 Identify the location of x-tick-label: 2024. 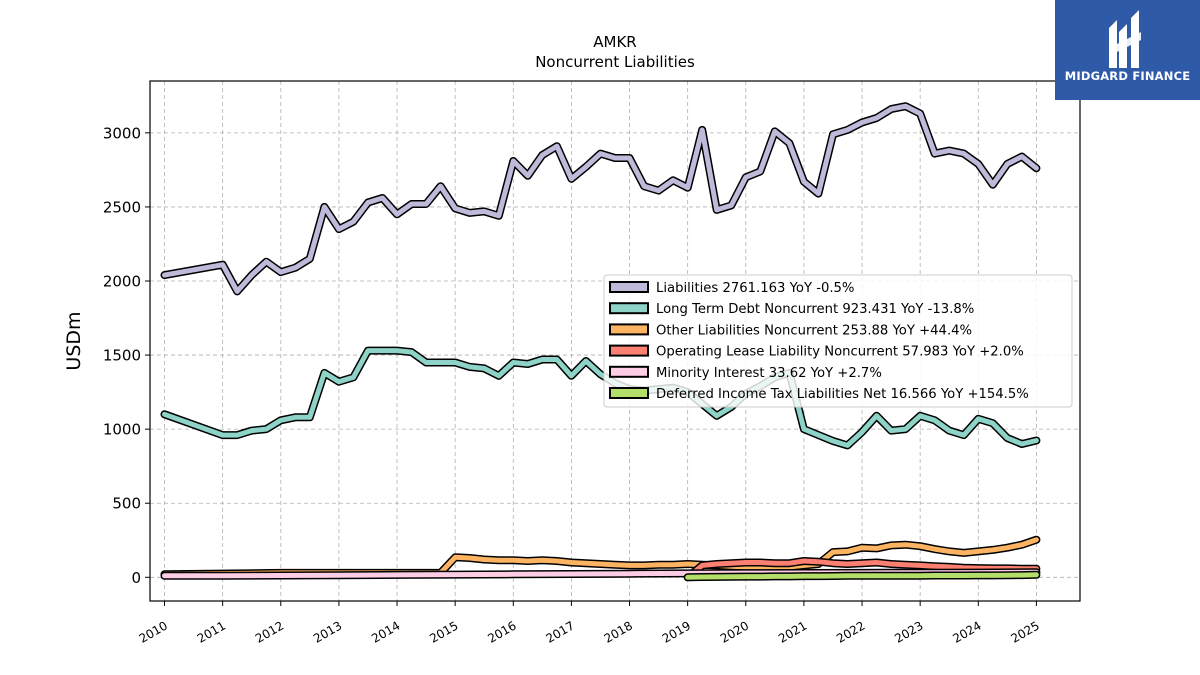
(966, 631).